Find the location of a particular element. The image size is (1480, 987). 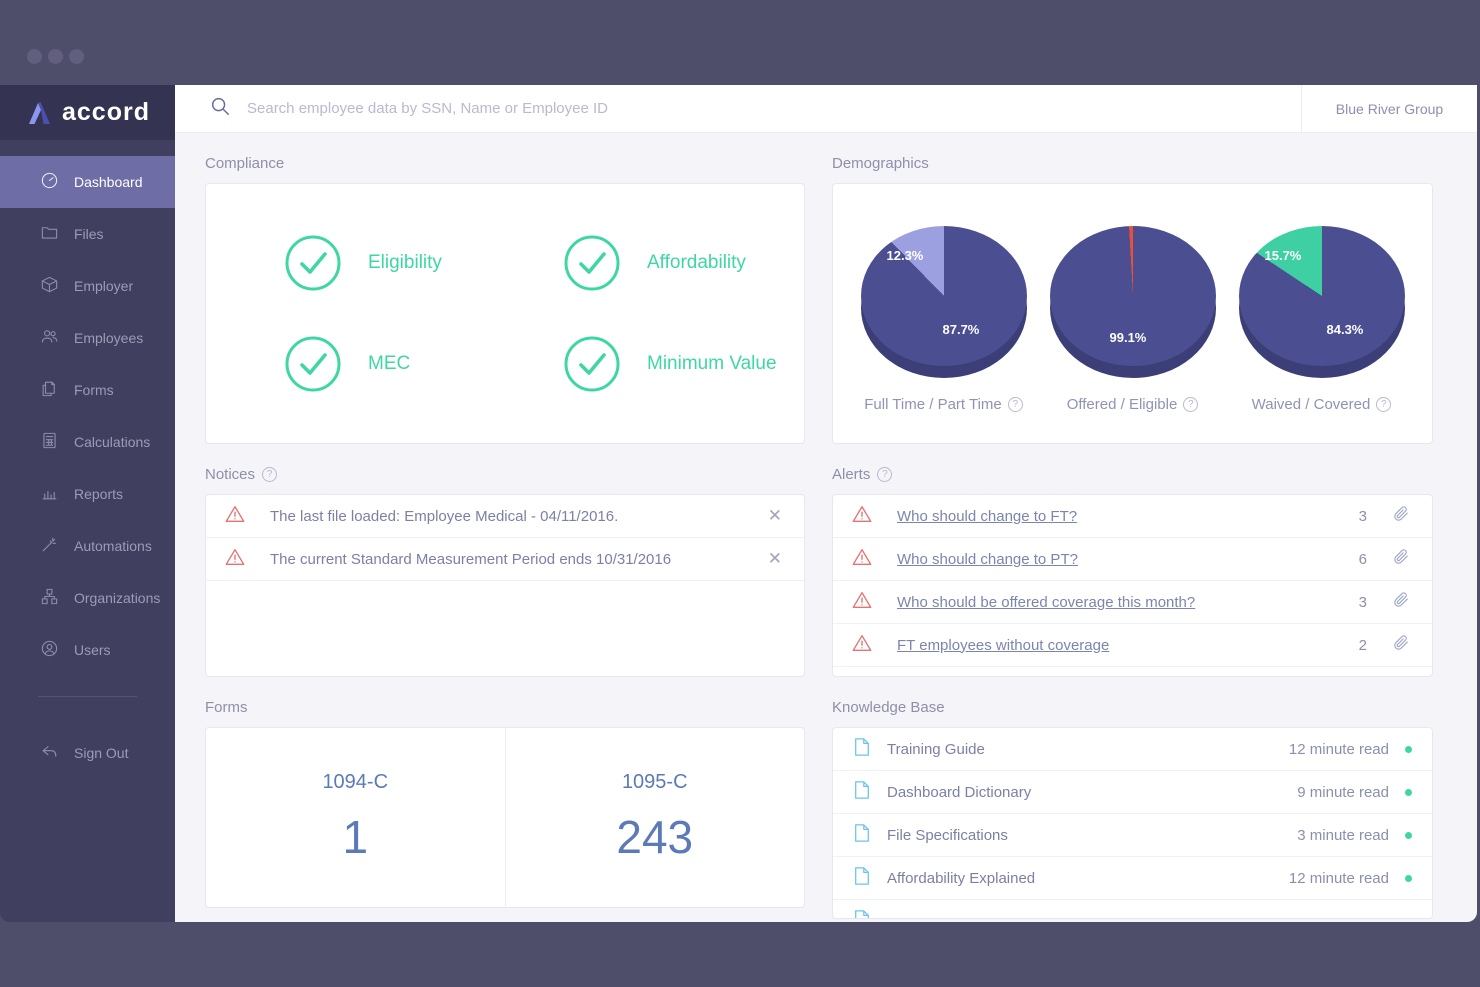

sidebar-nav: Dashboard Files Employer Employees is located at coordinates (87, 416).